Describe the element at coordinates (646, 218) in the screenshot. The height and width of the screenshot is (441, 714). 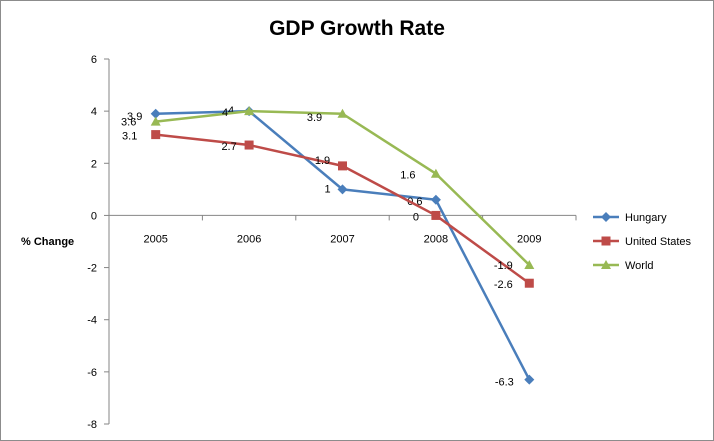
I see `legend-label-hungary: Hungary` at that location.